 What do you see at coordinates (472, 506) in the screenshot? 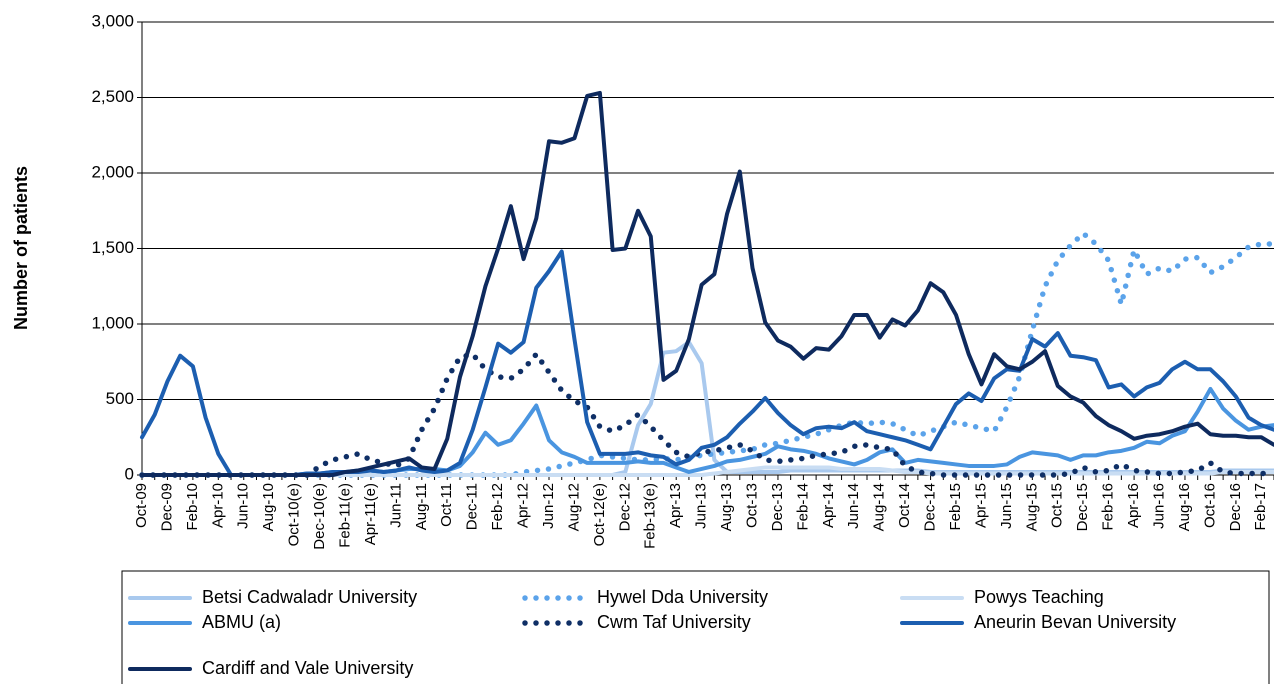
I see `x-tick-label: Dec-11` at bounding box center [472, 506].